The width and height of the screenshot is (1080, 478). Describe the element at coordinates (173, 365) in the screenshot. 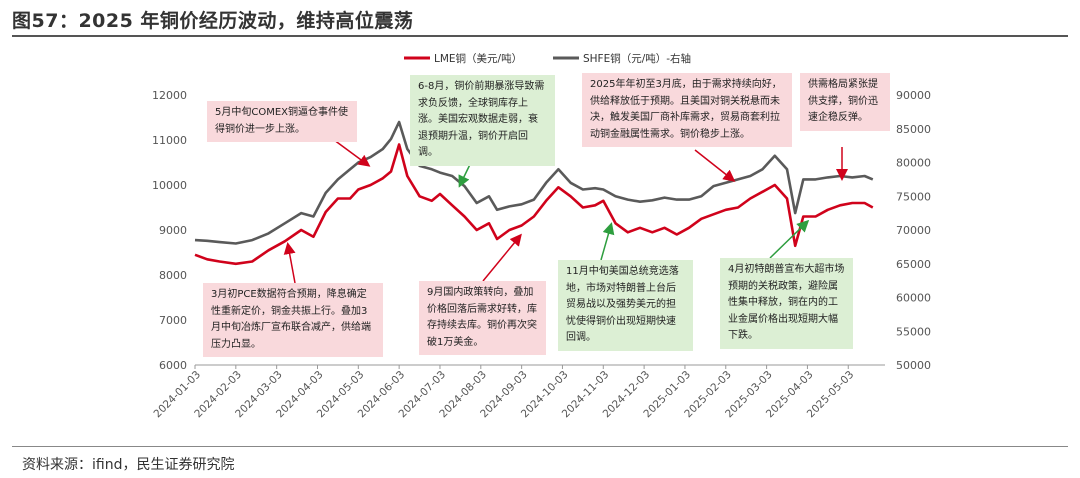

I see `left-tick-label: 6000` at that location.